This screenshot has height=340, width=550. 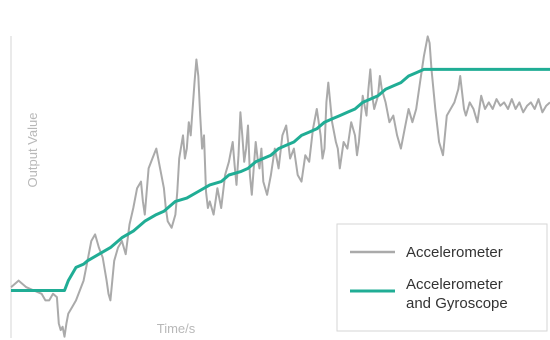 I want to click on legend-label-line: and Gyroscope, so click(x=457, y=303).